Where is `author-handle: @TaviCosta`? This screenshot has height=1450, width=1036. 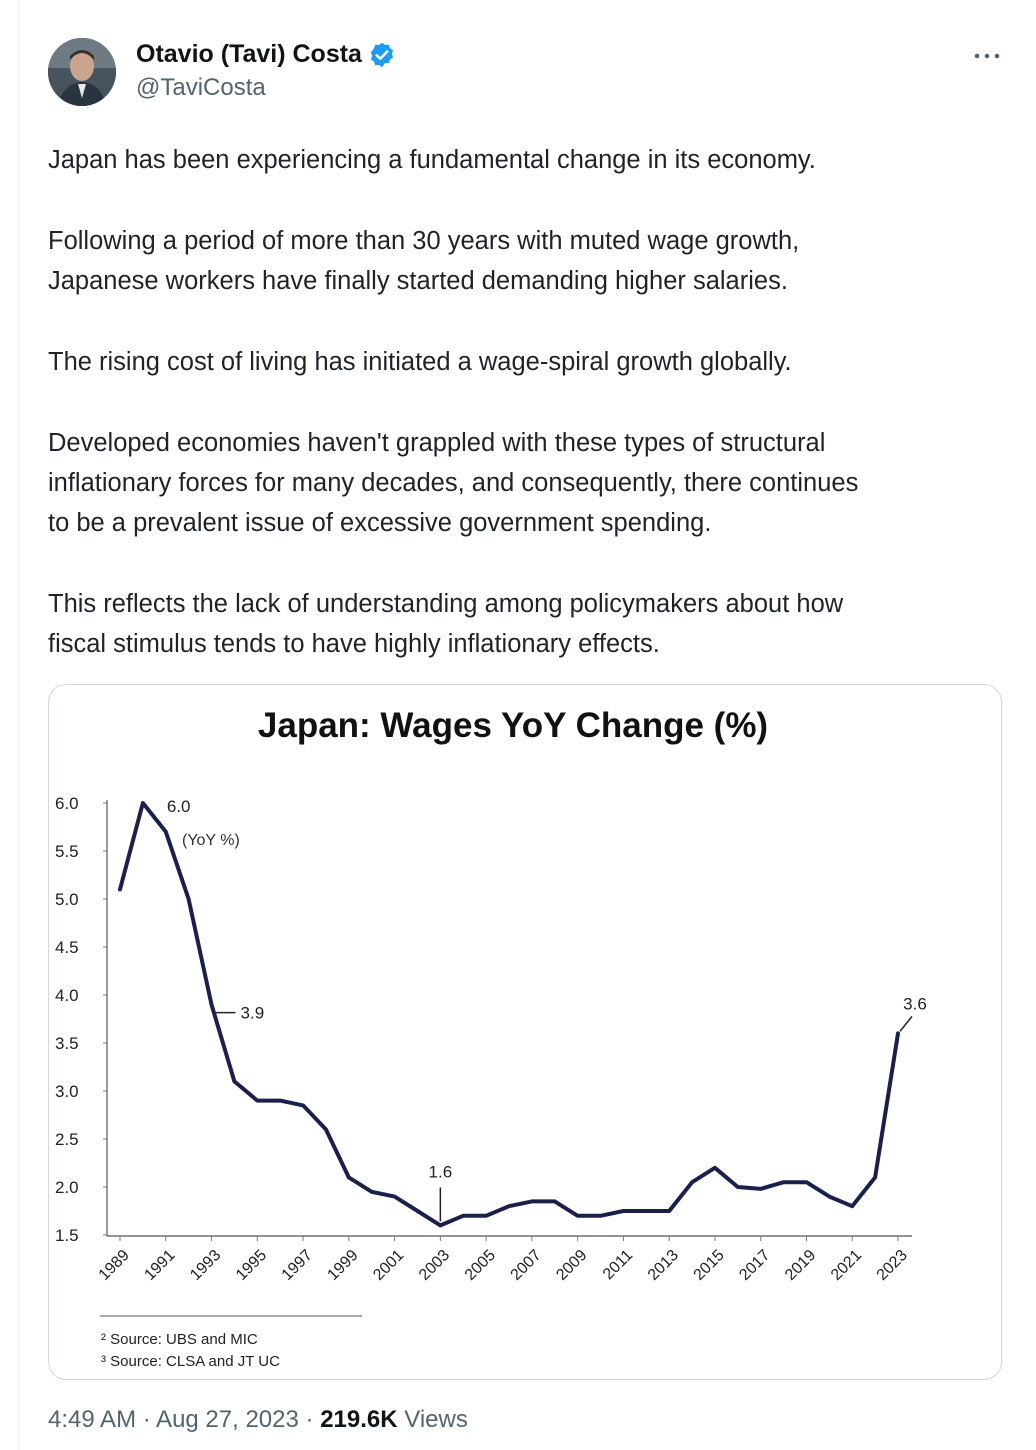 author-handle: @TaviCosta is located at coordinates (201, 87).